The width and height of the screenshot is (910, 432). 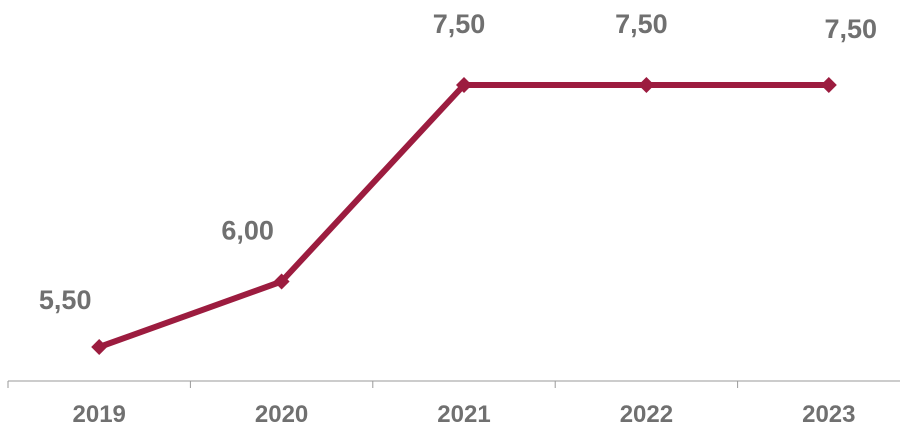 I want to click on x-tick-label: 2021, so click(x=463, y=414).